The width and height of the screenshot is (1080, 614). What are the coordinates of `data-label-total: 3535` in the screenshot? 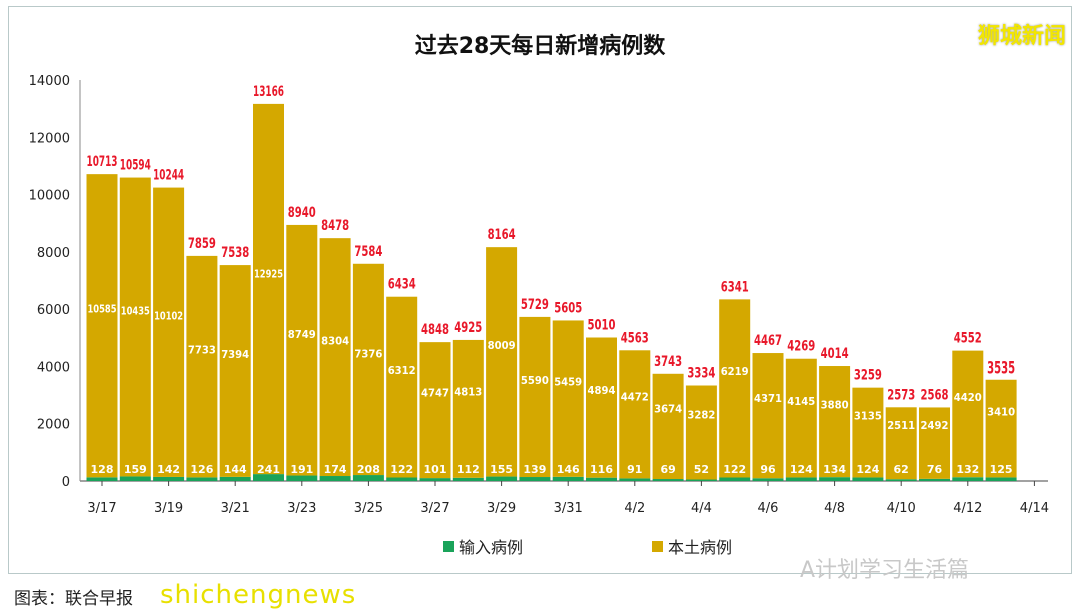 It's located at (1001, 369).